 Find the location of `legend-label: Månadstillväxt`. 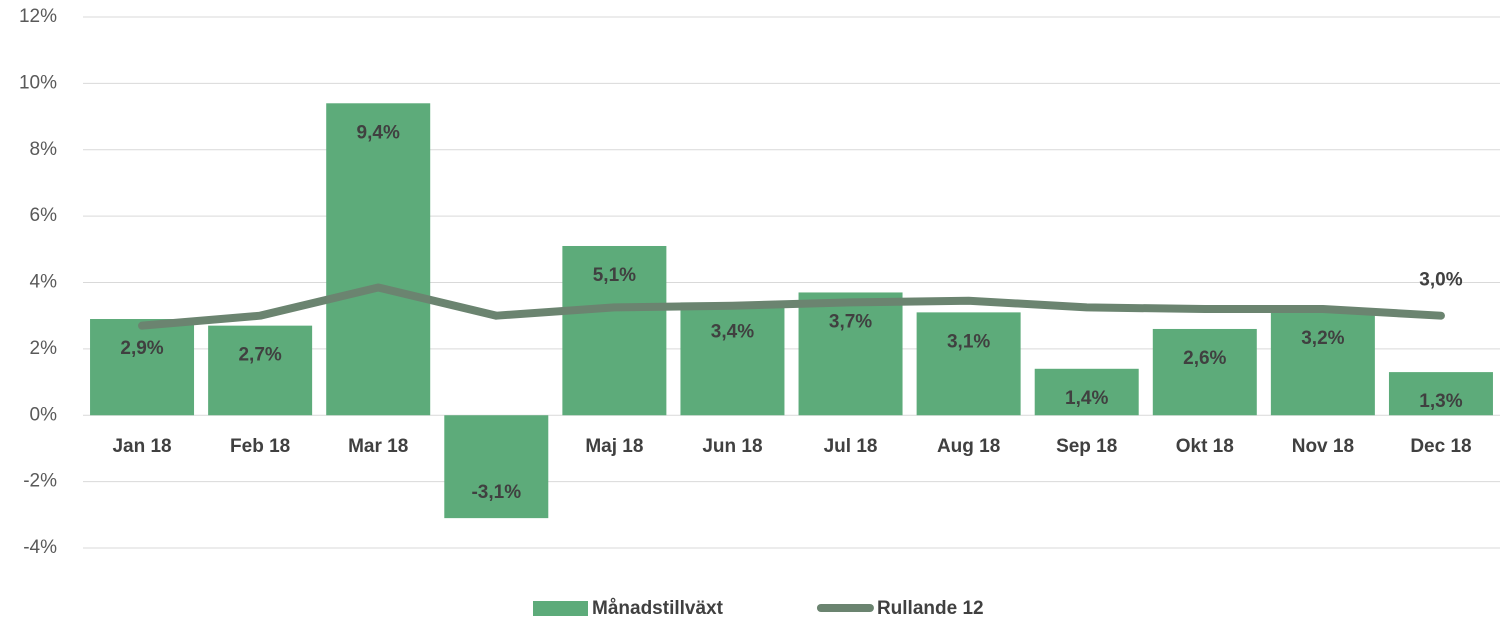

legend-label: Månadstillväxt is located at coordinates (658, 608).